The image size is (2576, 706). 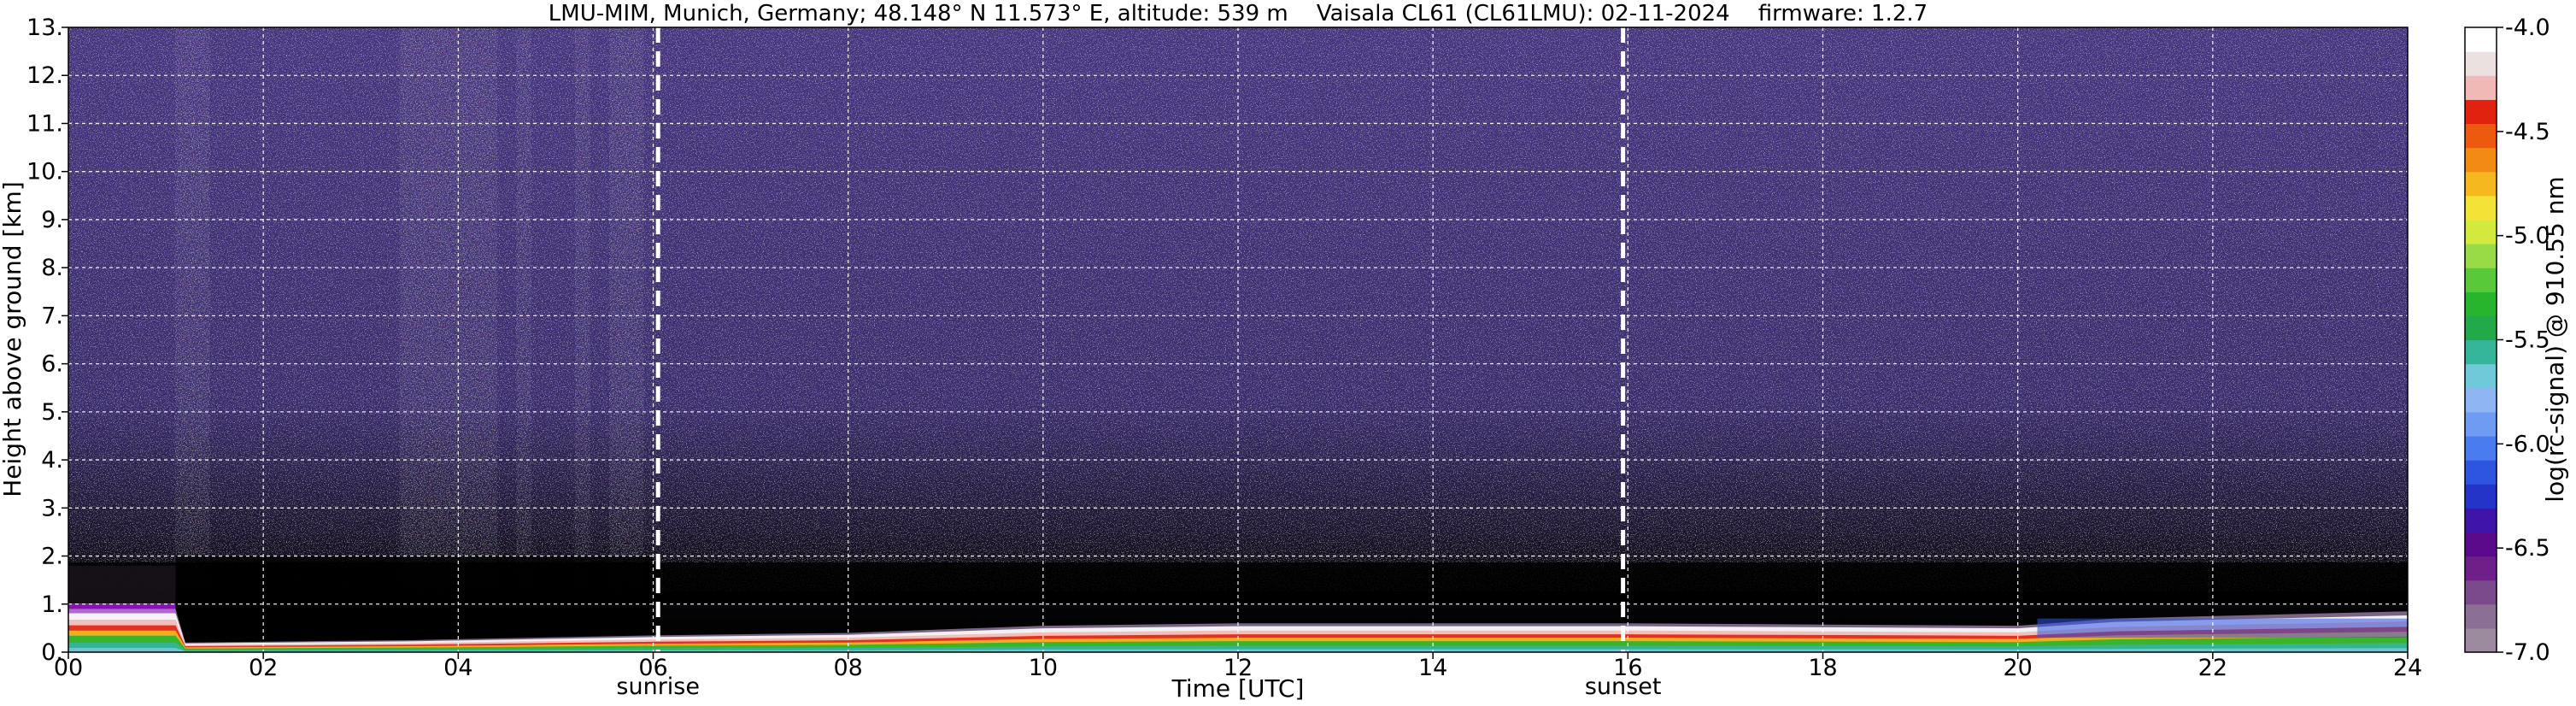 I want to click on x-tick-label: 20, so click(x=2017, y=668).